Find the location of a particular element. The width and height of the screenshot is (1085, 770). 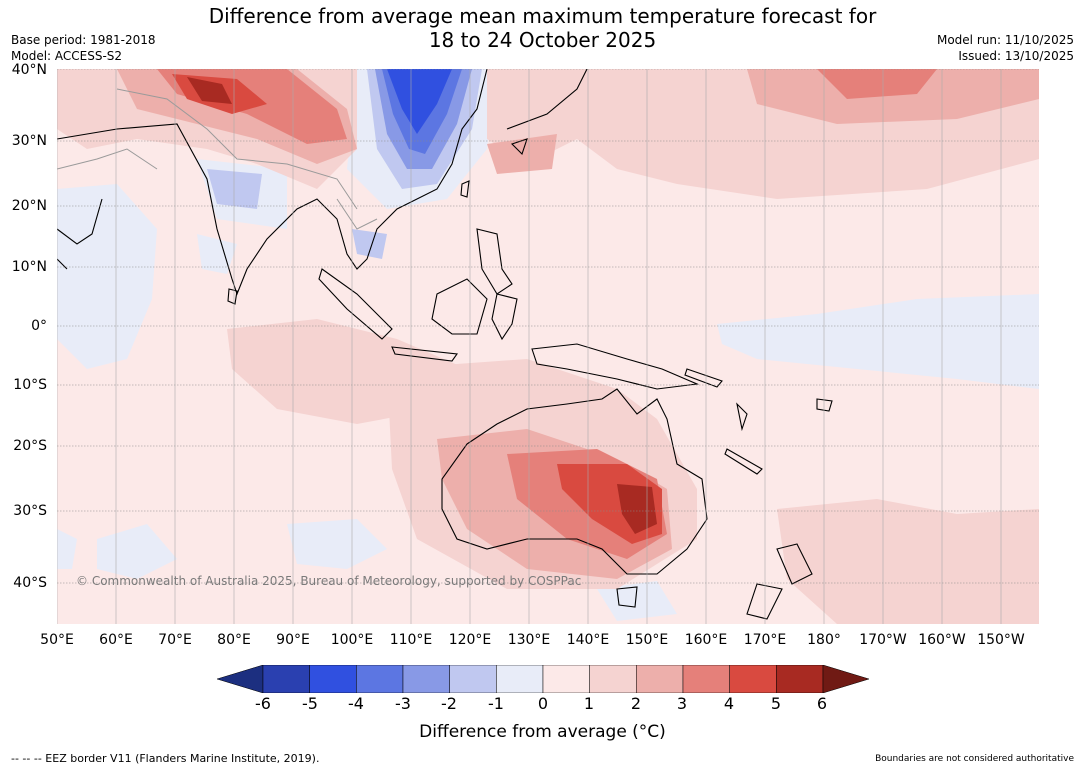

colorbar-under-arrow is located at coordinates (240, 679).